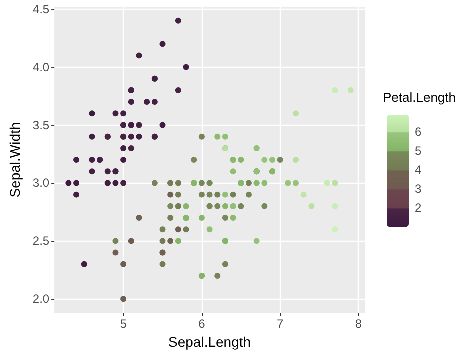 This screenshot has width=474, height=354. Describe the element at coordinates (41, 67) in the screenshot. I see `y-tick-label: 4.0` at that location.